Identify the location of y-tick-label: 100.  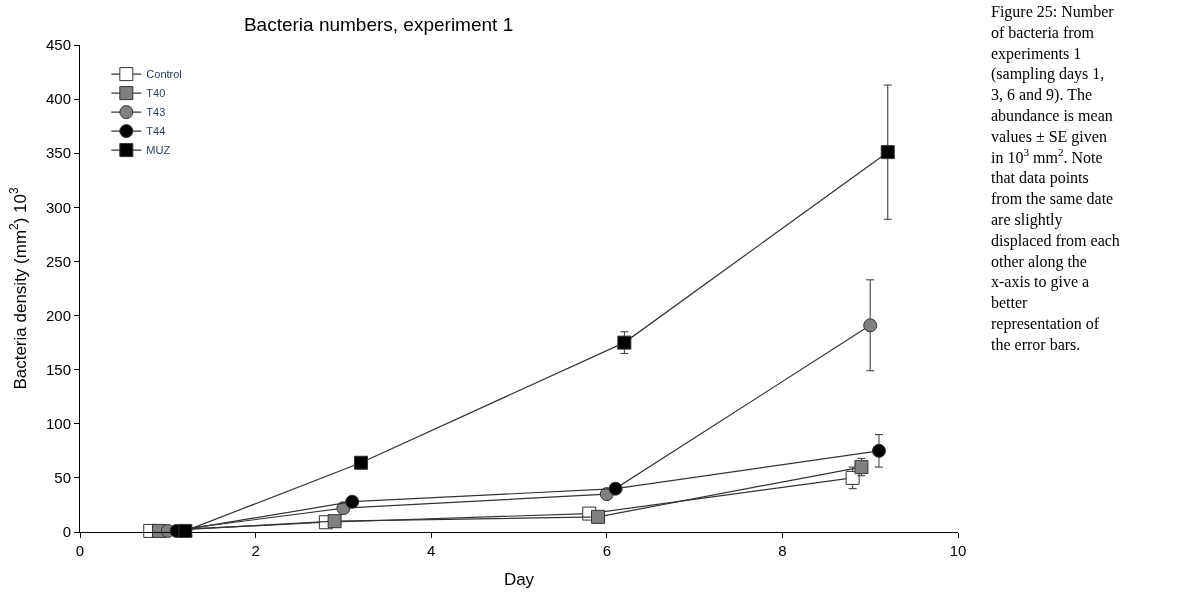
(58, 424).